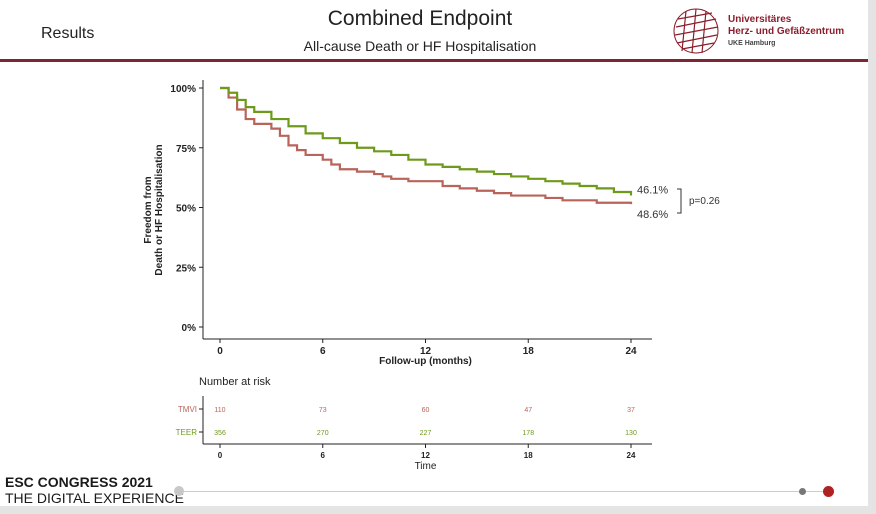 This screenshot has width=876, height=514. Describe the element at coordinates (704, 201) in the screenshot. I see `pvalue-label: p=0.26` at that location.